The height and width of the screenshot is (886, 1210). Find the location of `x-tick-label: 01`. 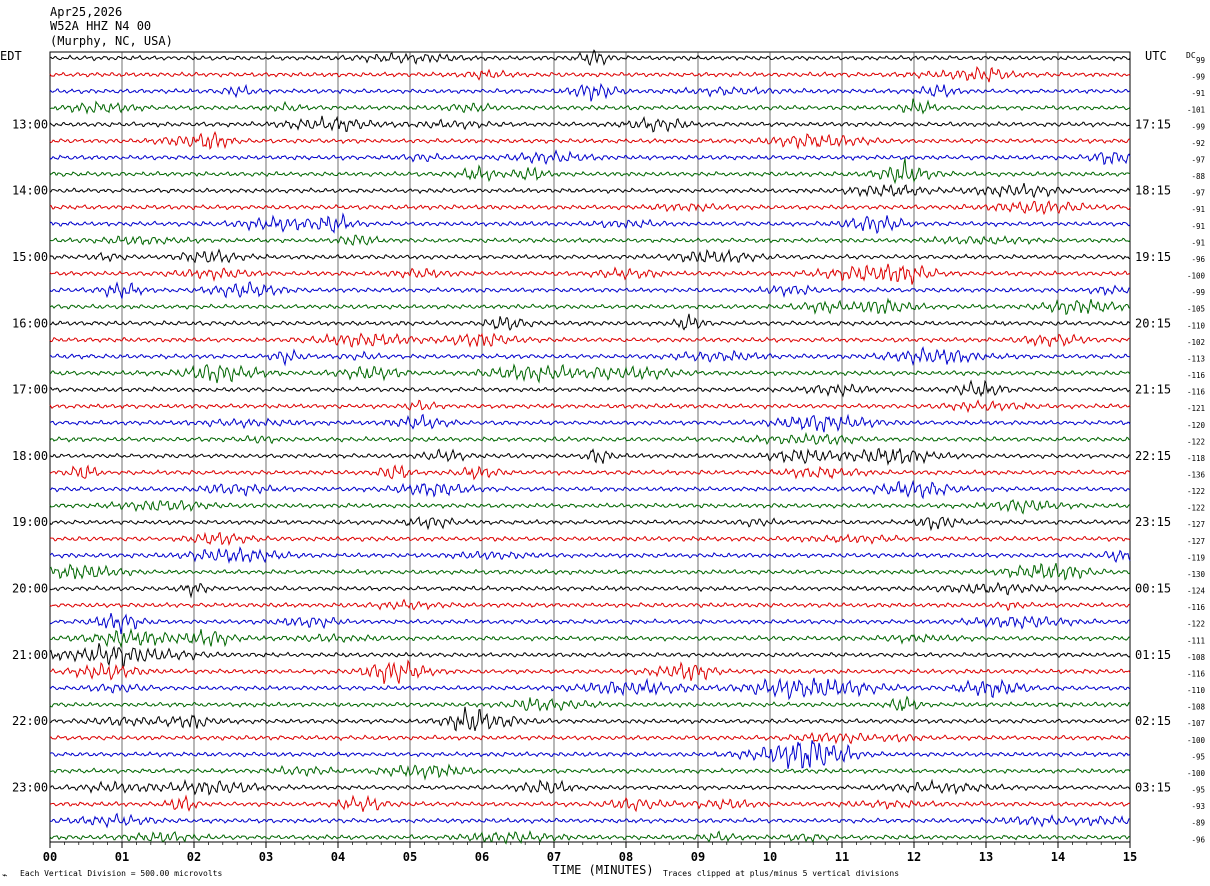

x-tick-label: 01 is located at coordinates (122, 857).